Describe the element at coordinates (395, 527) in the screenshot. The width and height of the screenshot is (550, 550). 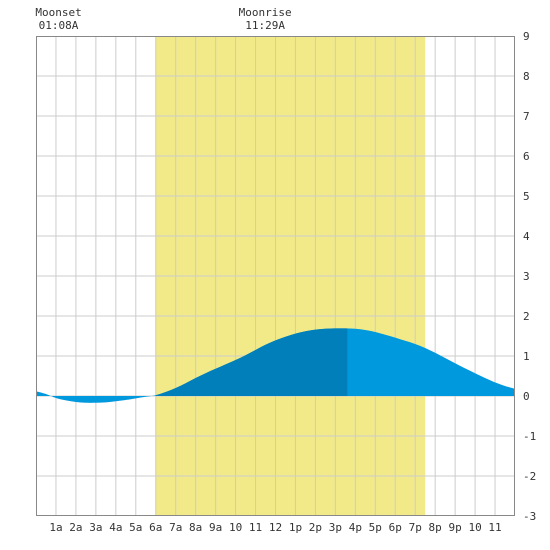
I see `x-tick-label: 6p` at that location.